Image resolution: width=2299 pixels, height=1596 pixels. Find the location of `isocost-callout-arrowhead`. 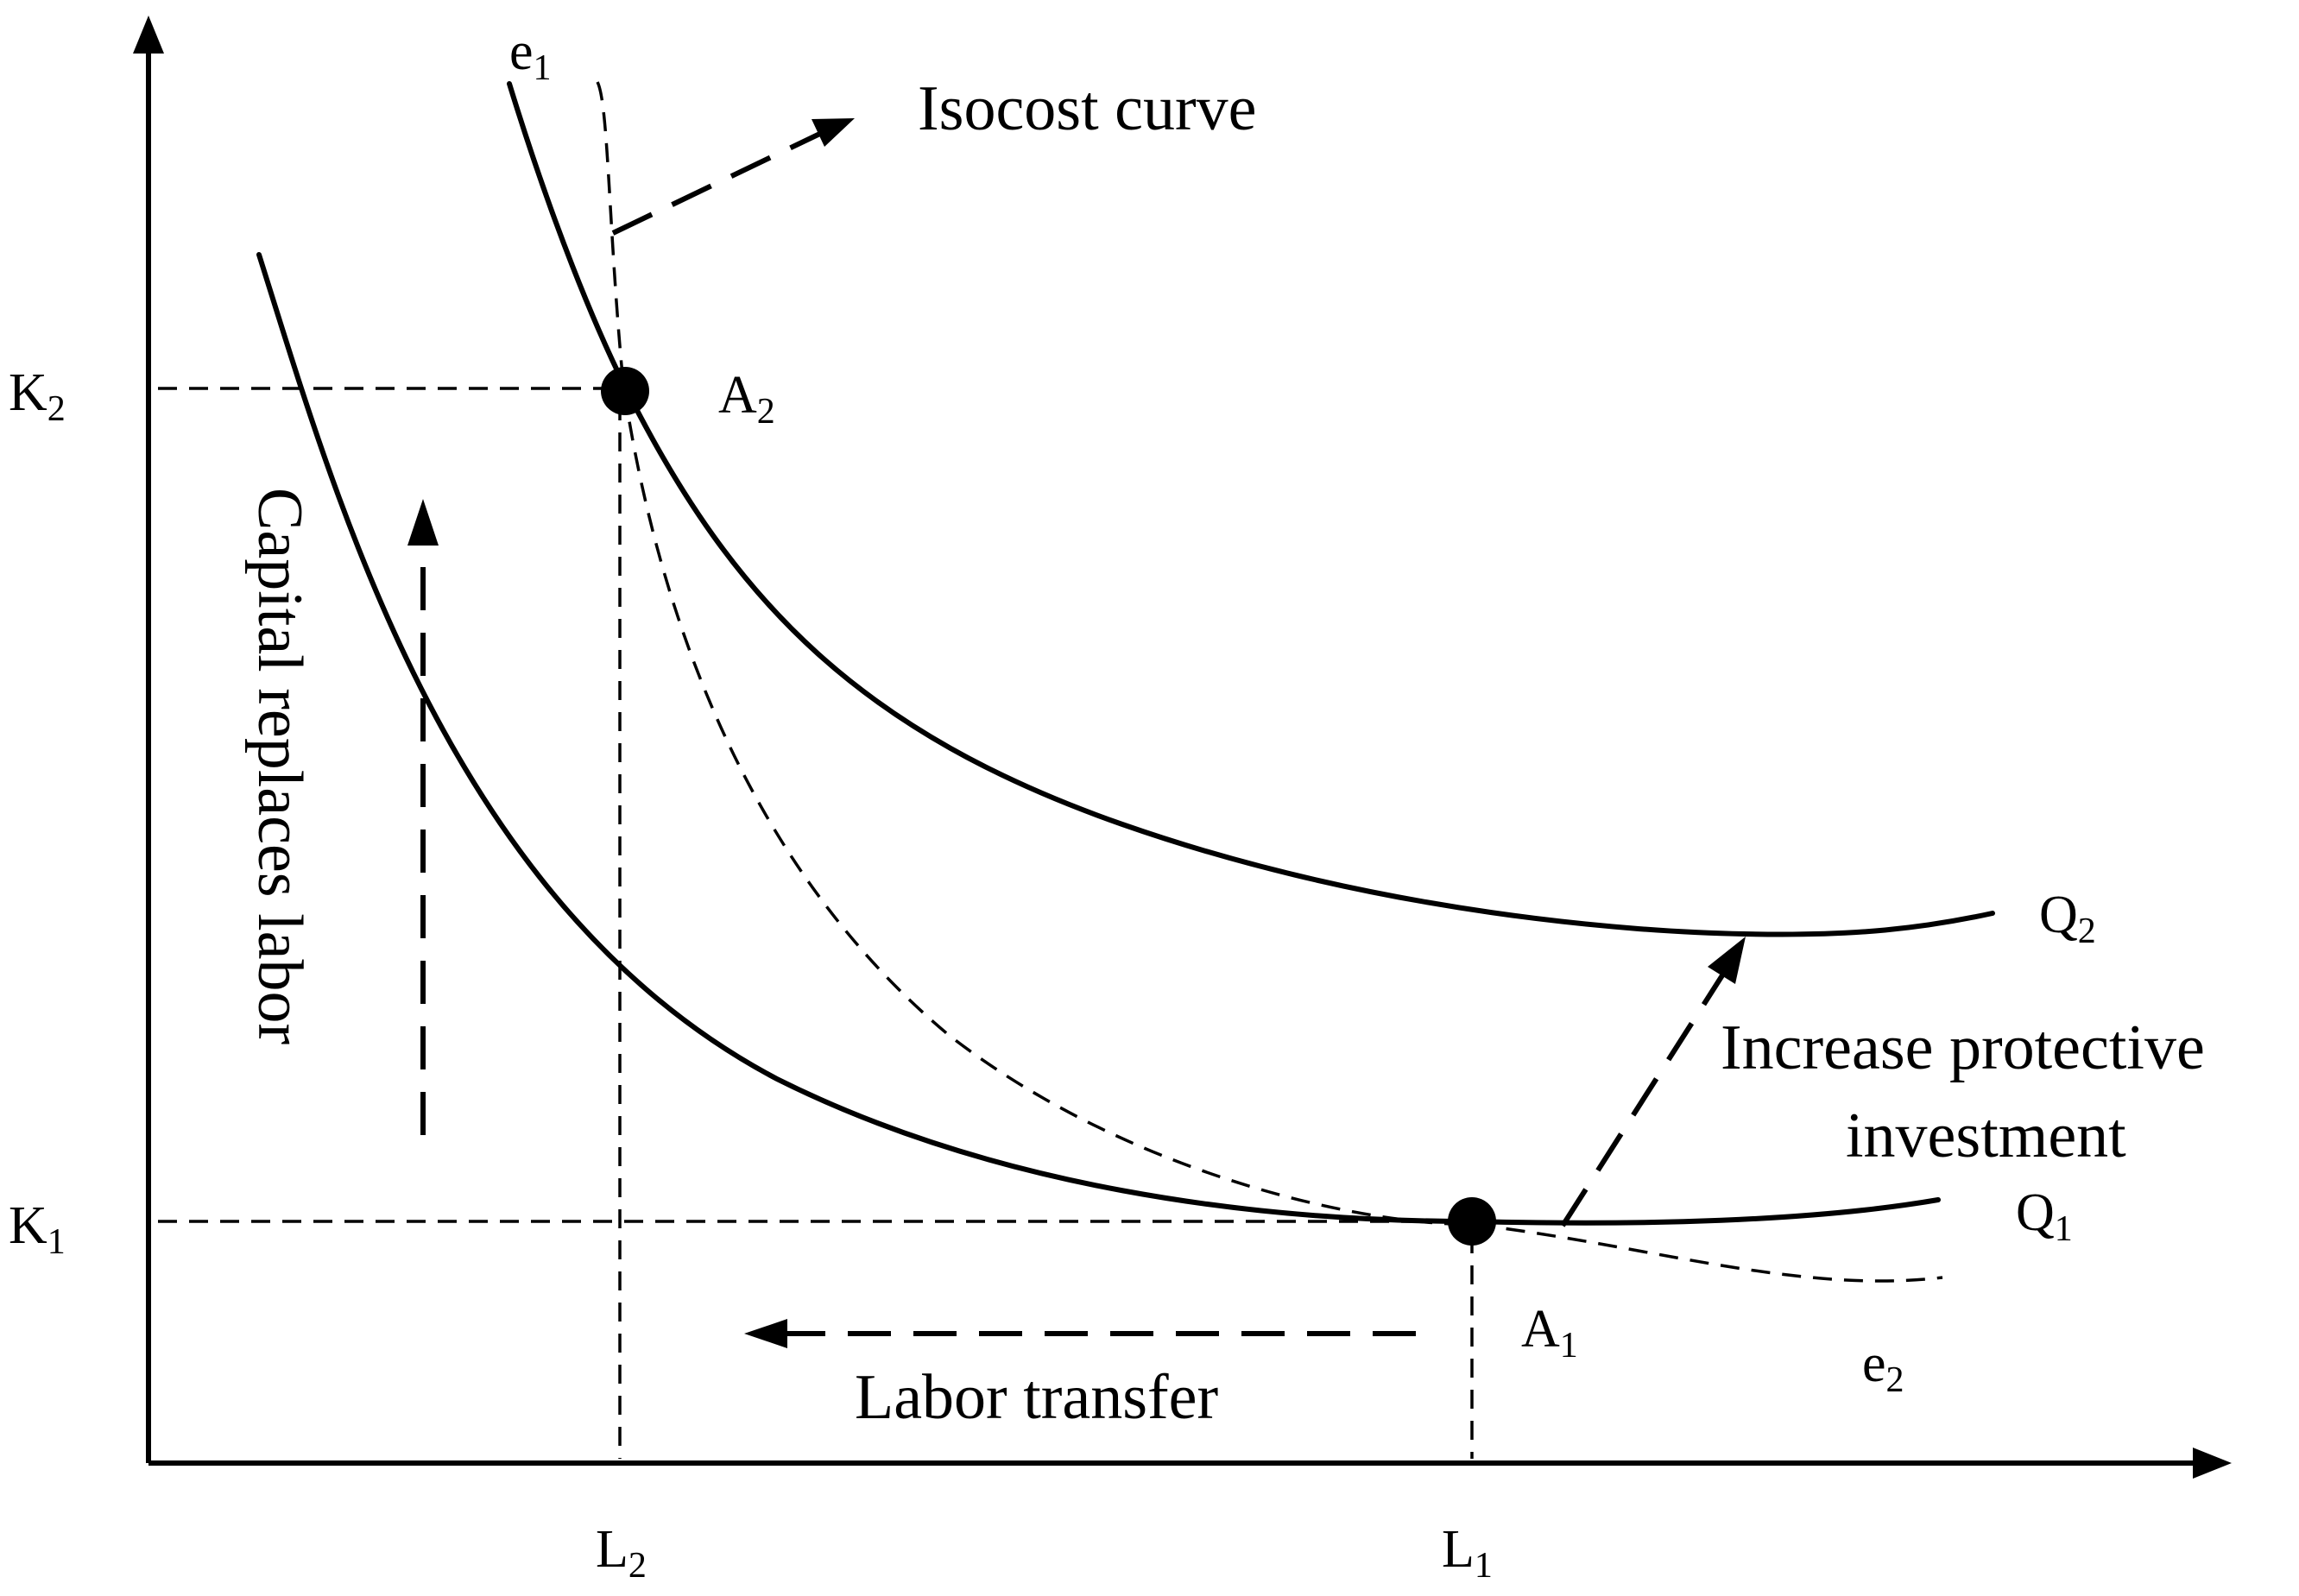

isocost-callout-arrowhead is located at coordinates (833, 132).